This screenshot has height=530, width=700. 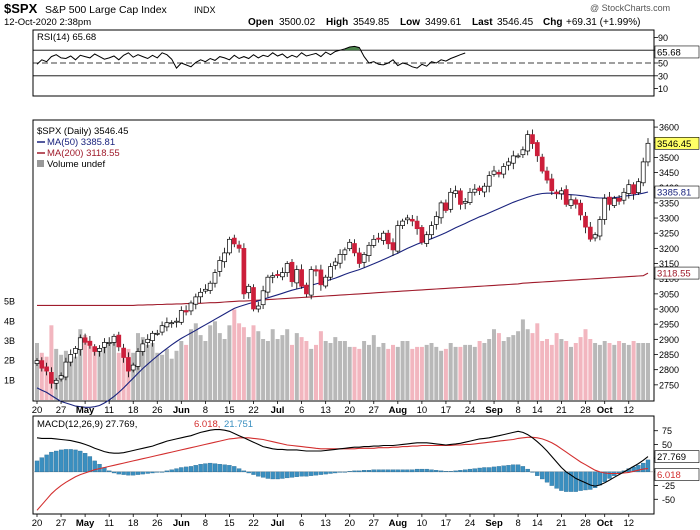 I want to click on chg-value: +69.31 (+1.99%), so click(x=603, y=22).